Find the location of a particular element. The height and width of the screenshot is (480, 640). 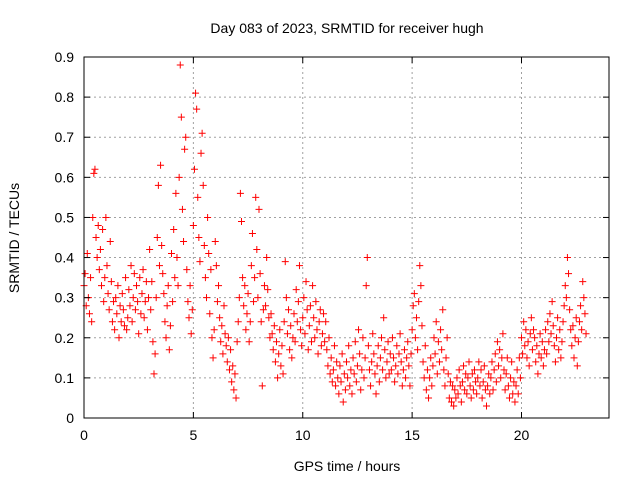

y-tick-label: 0.9 is located at coordinates (65, 57).